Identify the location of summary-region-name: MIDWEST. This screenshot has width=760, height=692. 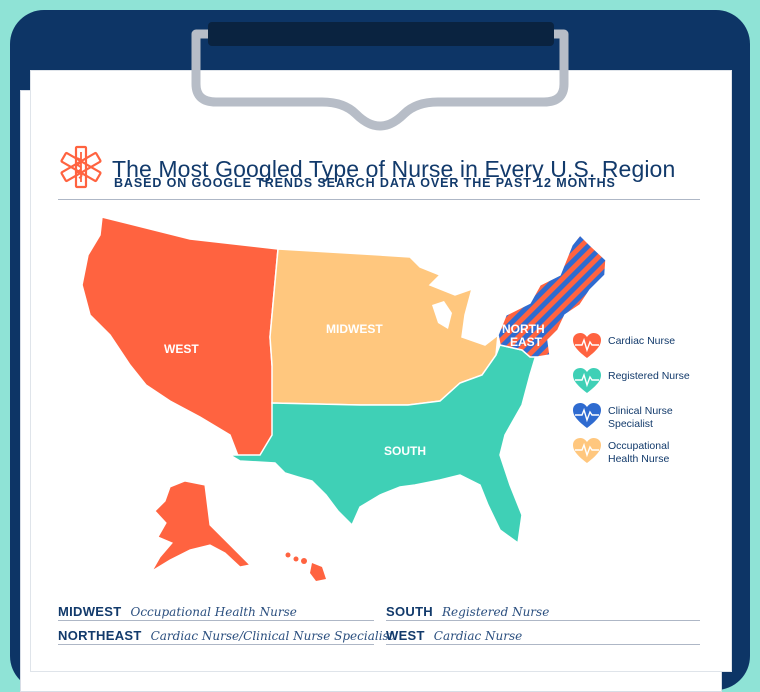
(90, 611).